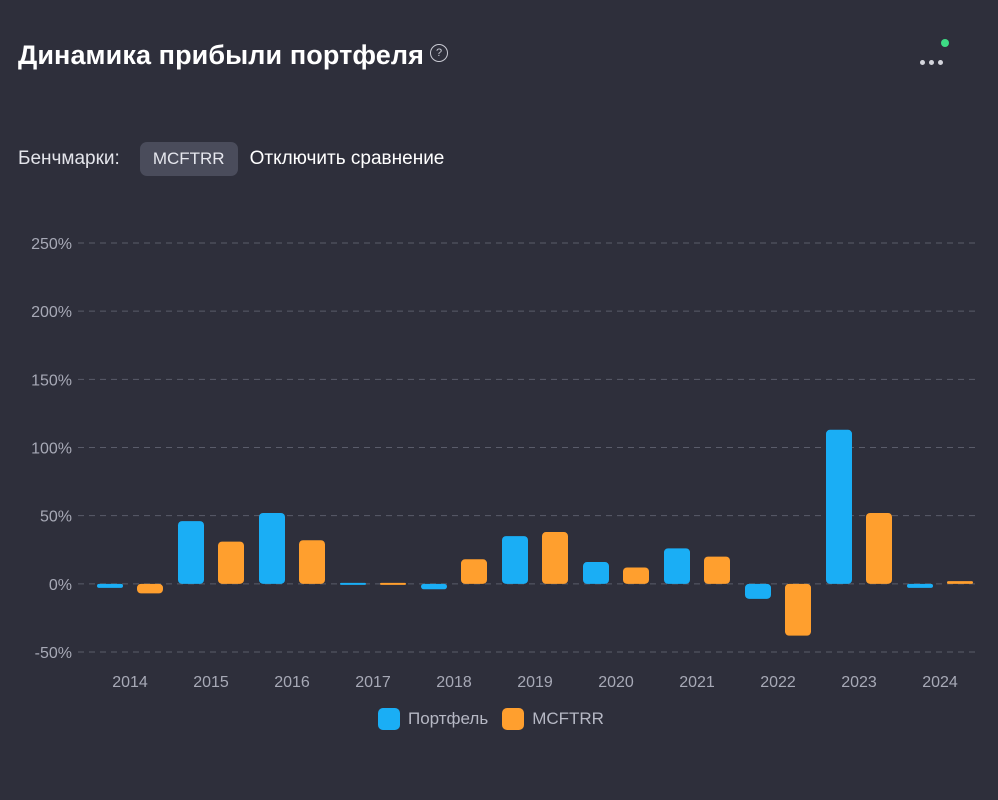  What do you see at coordinates (211, 682) in the screenshot?
I see `x-tick-label: 2015` at bounding box center [211, 682].